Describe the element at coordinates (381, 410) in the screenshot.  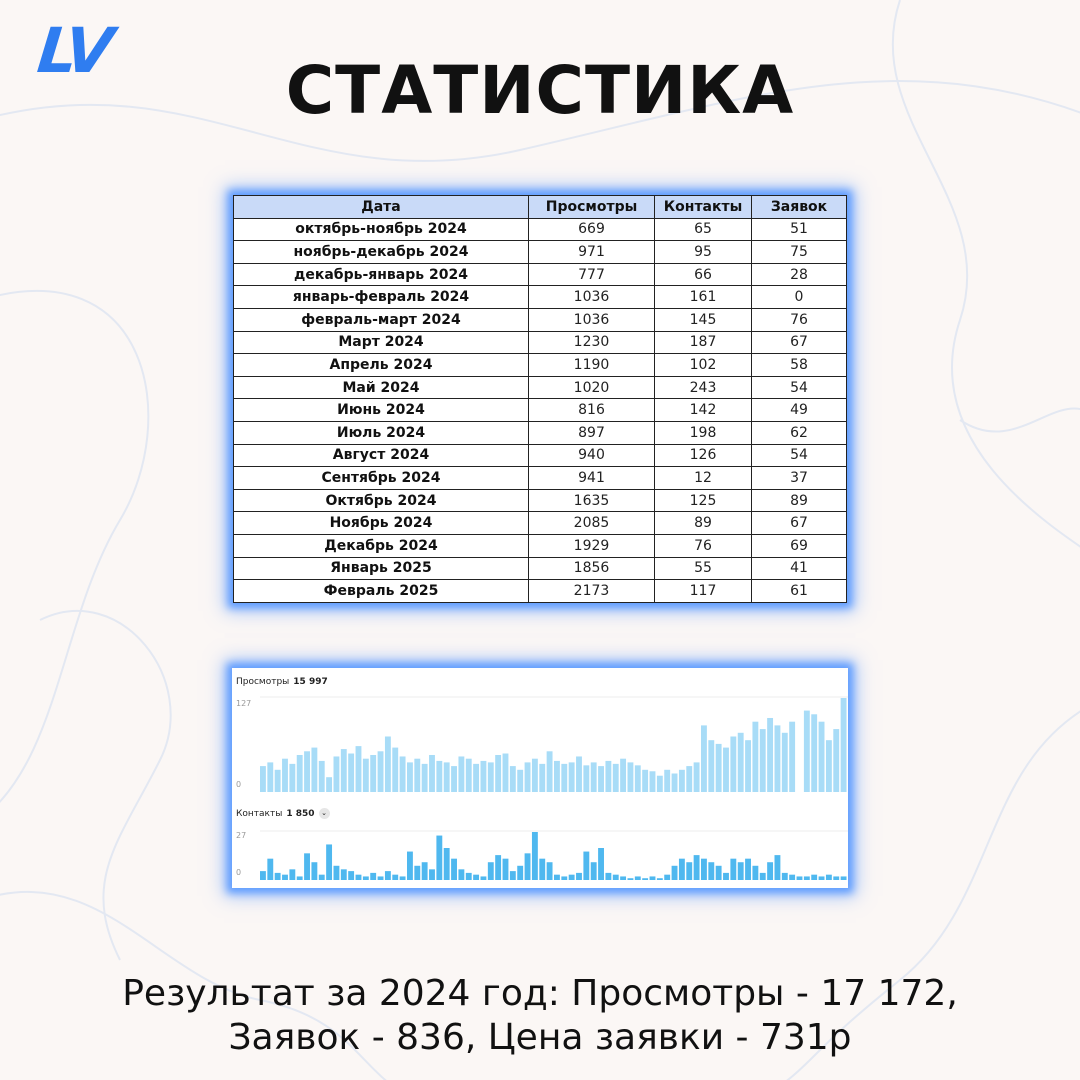
I see `date-cell: Июнь 2024` at that location.